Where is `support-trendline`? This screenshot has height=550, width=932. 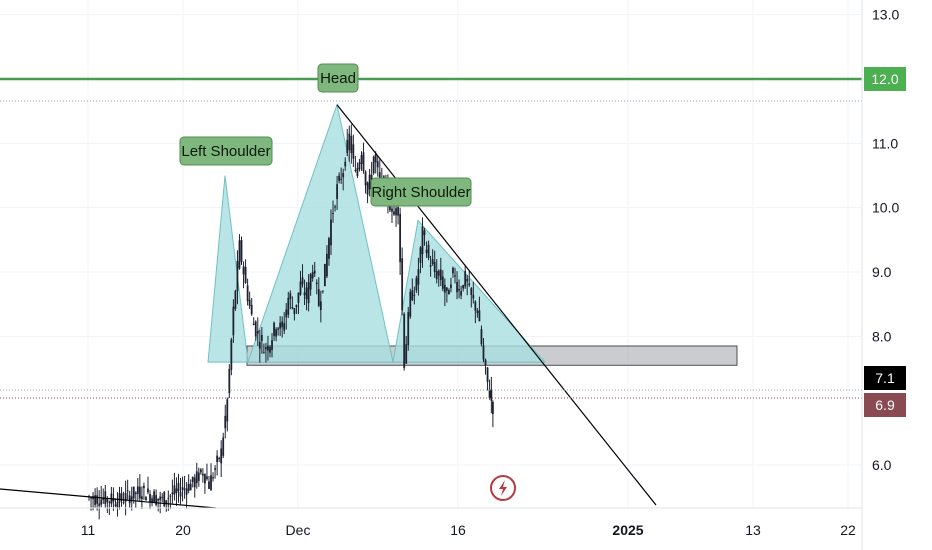
support-trendline is located at coordinates (108, 498).